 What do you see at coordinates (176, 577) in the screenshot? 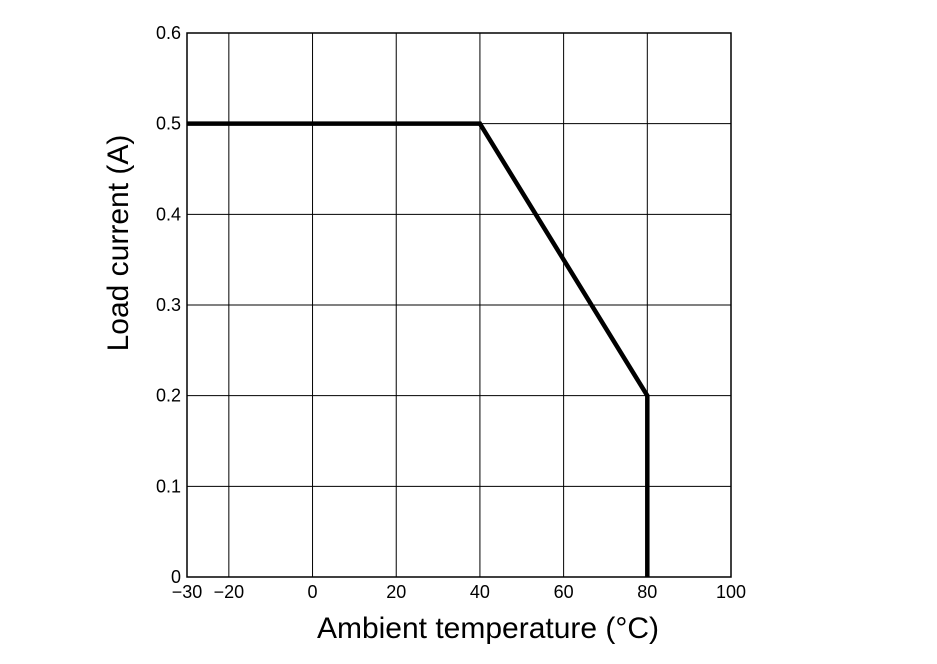
I see `y-tick-label-0: 0` at bounding box center [176, 577].